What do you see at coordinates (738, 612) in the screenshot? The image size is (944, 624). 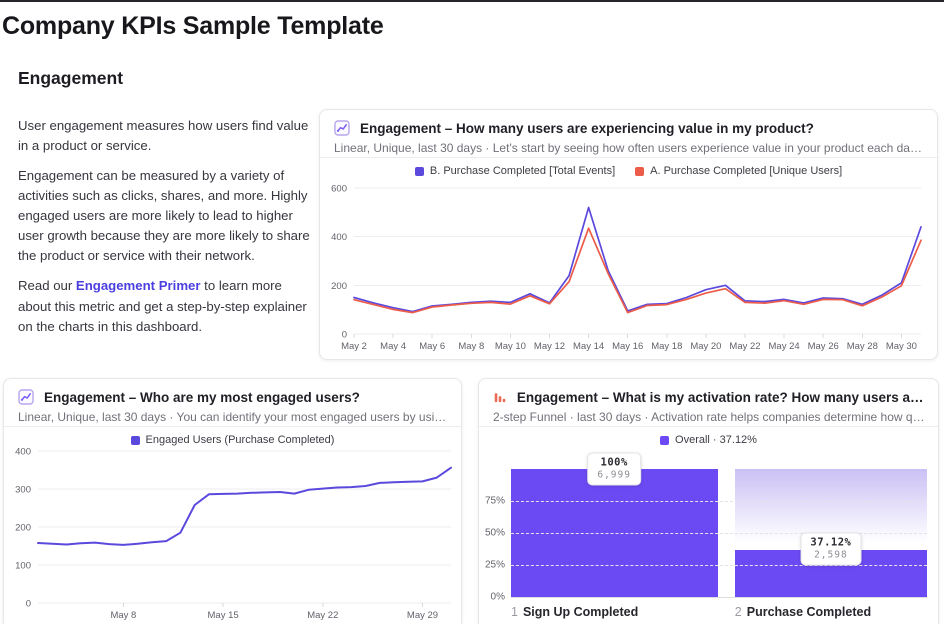 I see `step-number: 2` at bounding box center [738, 612].